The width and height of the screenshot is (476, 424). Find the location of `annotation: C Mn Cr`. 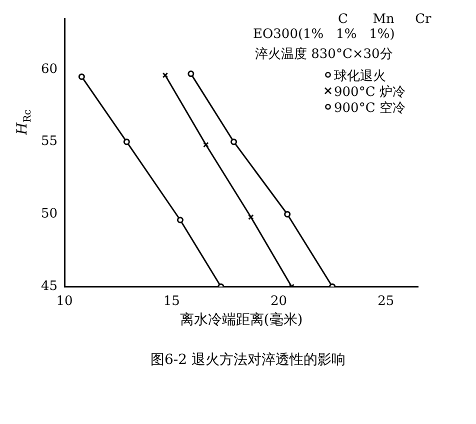

annotation: C Mn Cr is located at coordinates (385, 19).